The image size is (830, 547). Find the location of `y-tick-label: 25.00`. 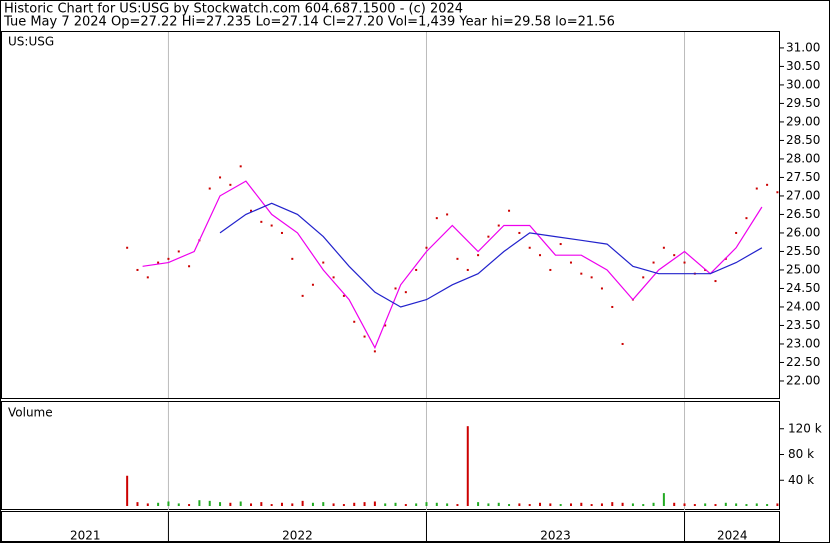

y-tick-label: 25.00 is located at coordinates (803, 269).